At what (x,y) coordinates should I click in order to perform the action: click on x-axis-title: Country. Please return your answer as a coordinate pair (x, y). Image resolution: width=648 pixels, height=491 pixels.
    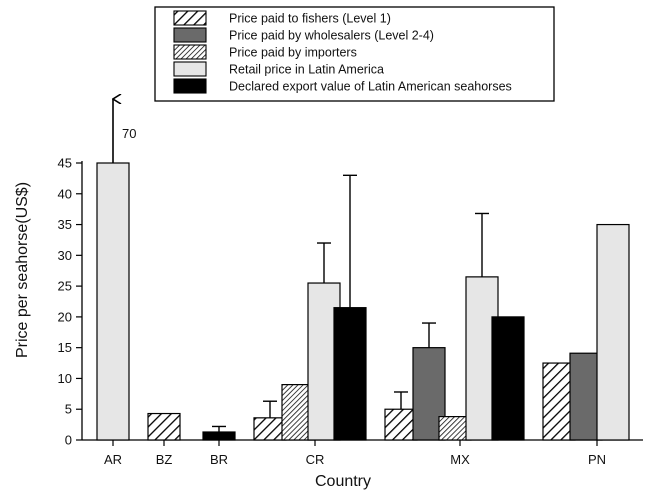
    Looking at the image, I should click on (343, 481).